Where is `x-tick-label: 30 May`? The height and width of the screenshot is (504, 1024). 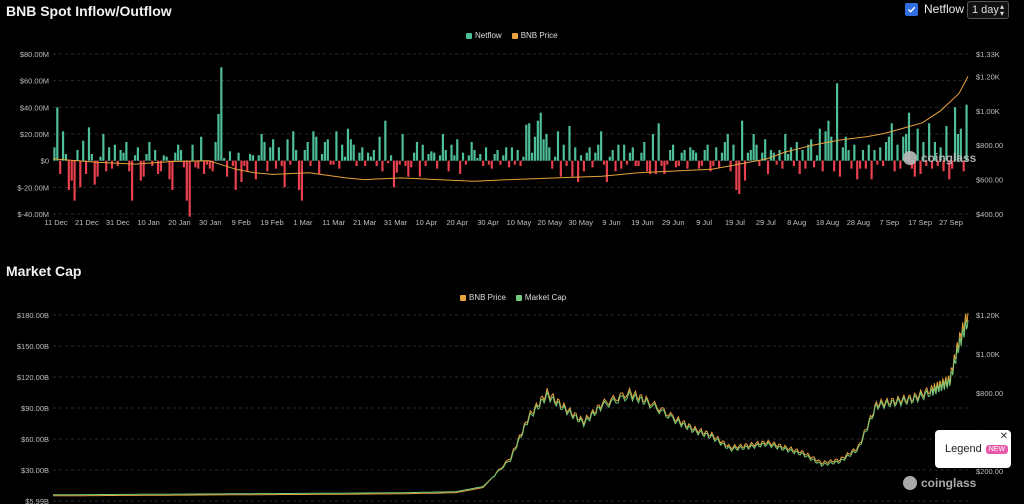 x-tick-label: 30 May is located at coordinates (580, 222).